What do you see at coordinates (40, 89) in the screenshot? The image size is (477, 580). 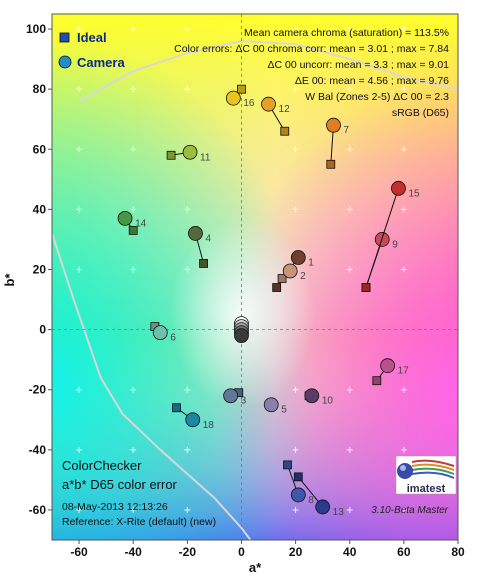 I see `y-tick-label: 80` at bounding box center [40, 89].